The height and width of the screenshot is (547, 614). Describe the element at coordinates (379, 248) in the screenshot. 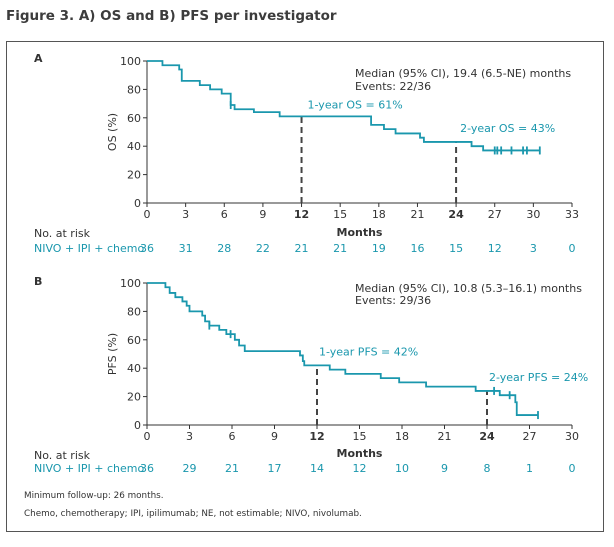

I see `risk-count-os: 19` at that location.